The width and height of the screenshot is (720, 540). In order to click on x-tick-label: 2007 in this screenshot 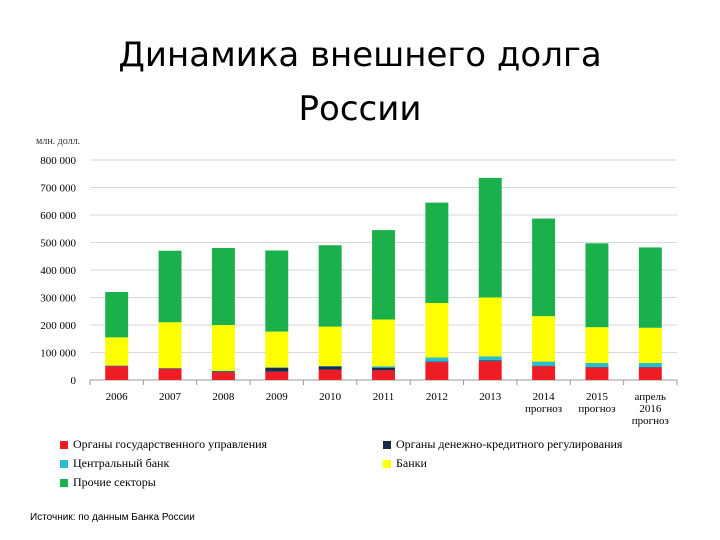, I will do `click(170, 397)`.